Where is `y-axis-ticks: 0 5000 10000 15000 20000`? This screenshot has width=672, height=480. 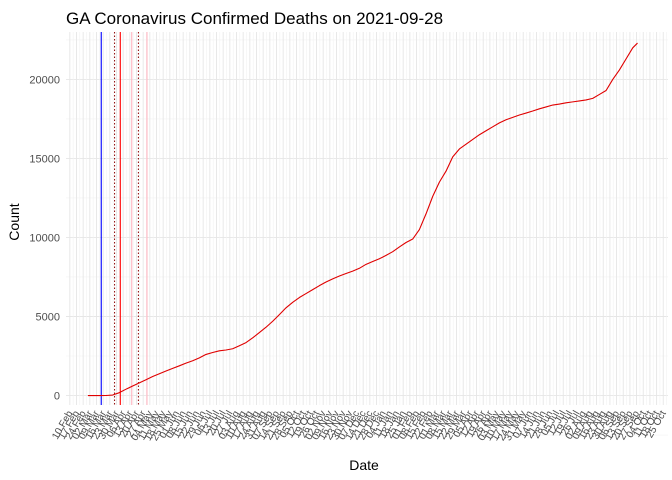 y-axis-ticks: 0 5000 10000 15000 20000 is located at coordinates (44, 238).